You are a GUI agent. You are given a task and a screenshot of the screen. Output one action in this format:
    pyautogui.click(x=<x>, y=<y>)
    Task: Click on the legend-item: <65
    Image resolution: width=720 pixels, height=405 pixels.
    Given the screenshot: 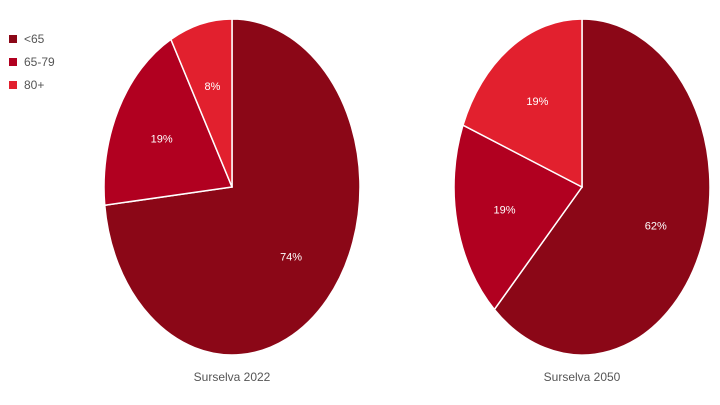 What is the action you would take?
    pyautogui.click(x=32, y=38)
    